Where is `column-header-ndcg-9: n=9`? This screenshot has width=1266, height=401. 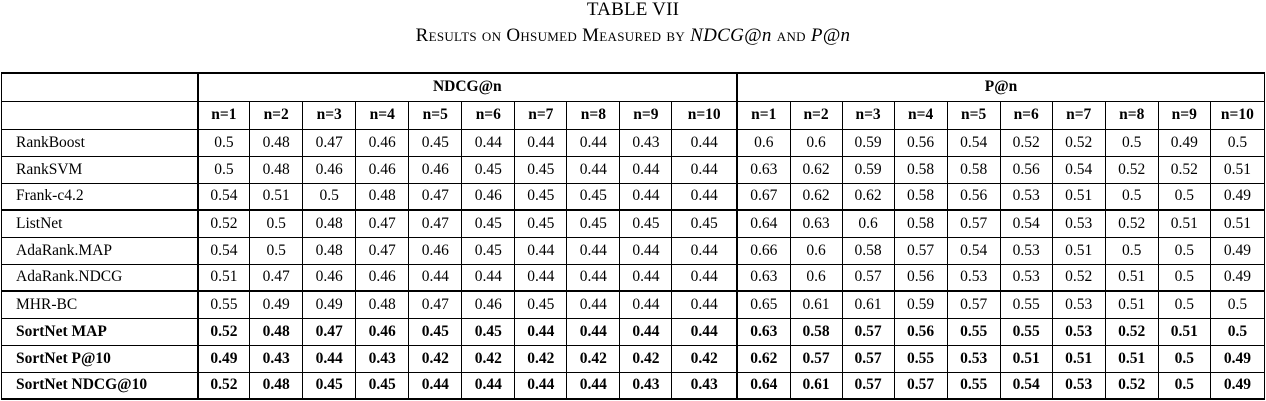 column-header-ndcg-9: n=9 is located at coordinates (646, 115).